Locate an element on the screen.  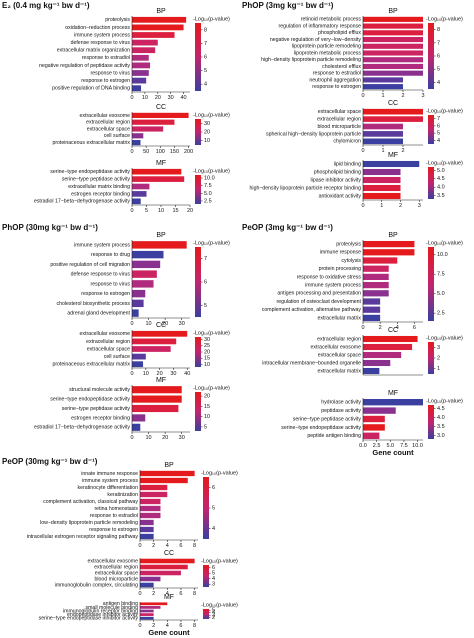
category-label: response to virus is located at coordinates (110, 284).